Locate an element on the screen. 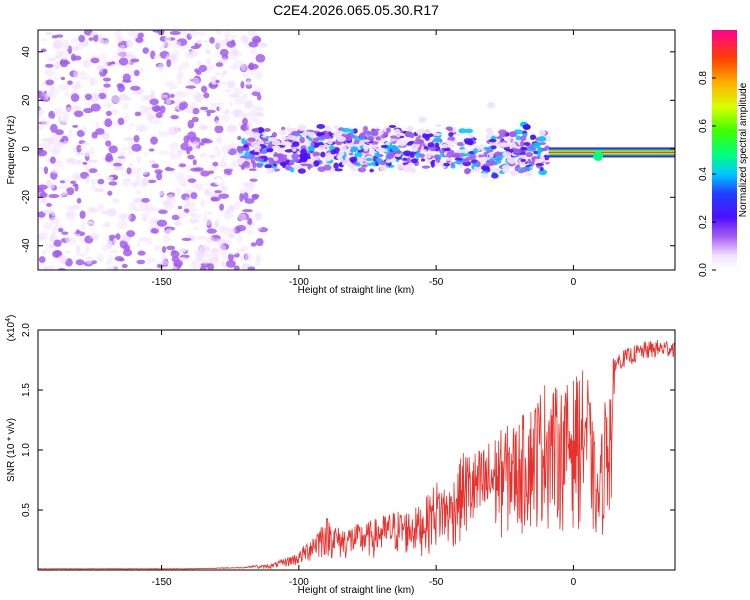  spectrogram-xlabel: Height of straight line (km) is located at coordinates (356, 290).